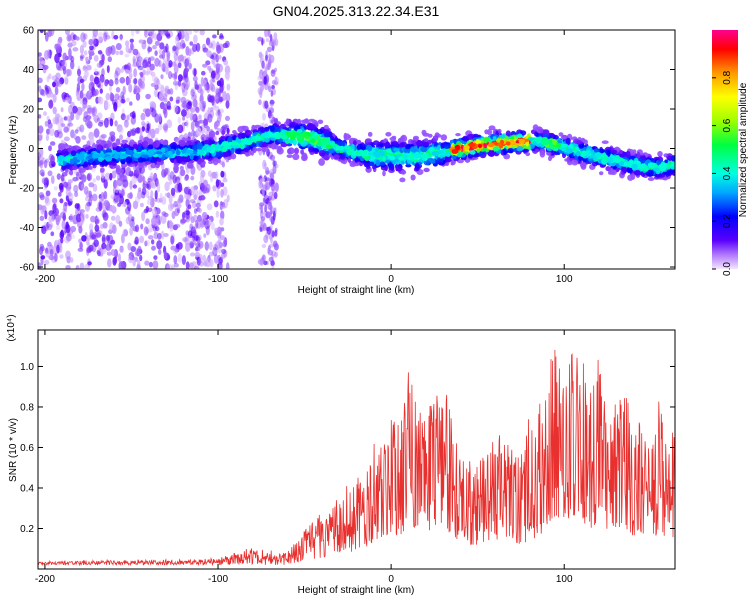  Describe the element at coordinates (45, 579) in the screenshot. I see `x-tick-label: -200` at that location.